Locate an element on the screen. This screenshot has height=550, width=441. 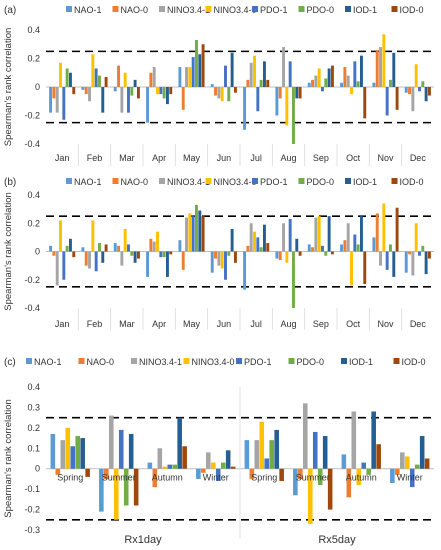
x-tick-label: Spring is located at coordinates (264, 478).